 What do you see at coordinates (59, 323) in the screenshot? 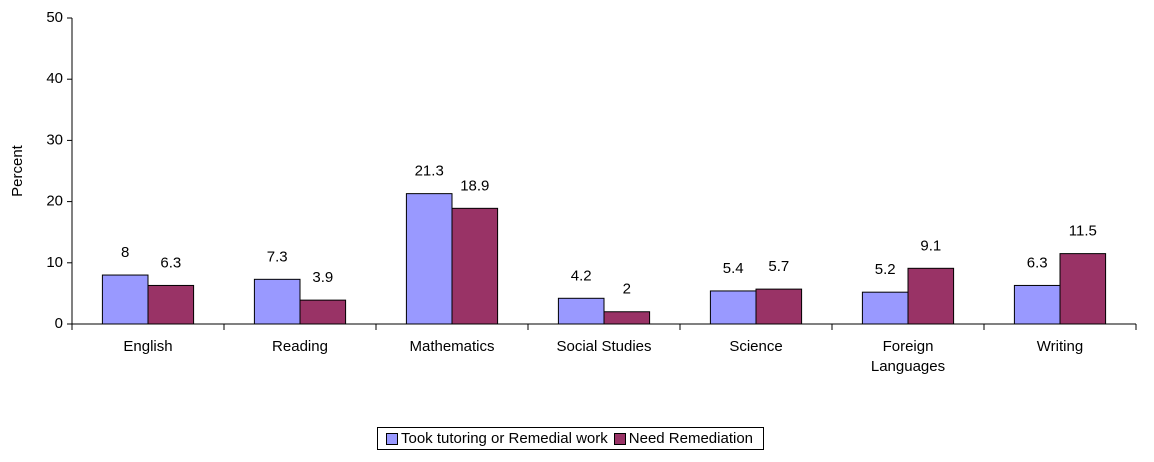
I see `y-tick-label: 0` at bounding box center [59, 323].